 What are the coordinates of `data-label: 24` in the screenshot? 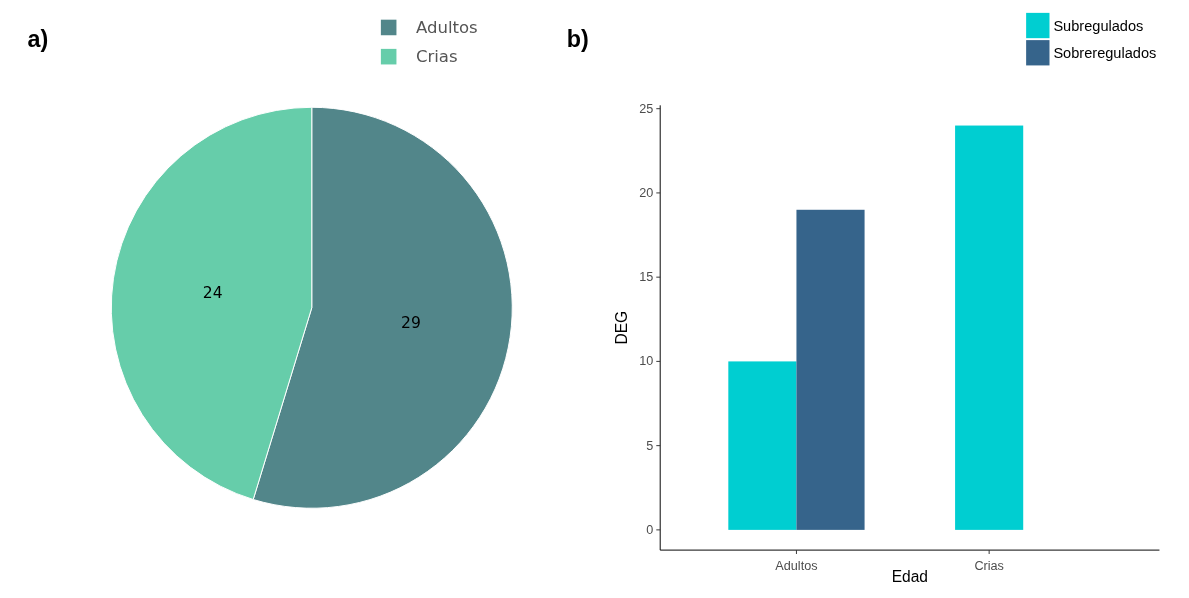 It's located at (212, 292).